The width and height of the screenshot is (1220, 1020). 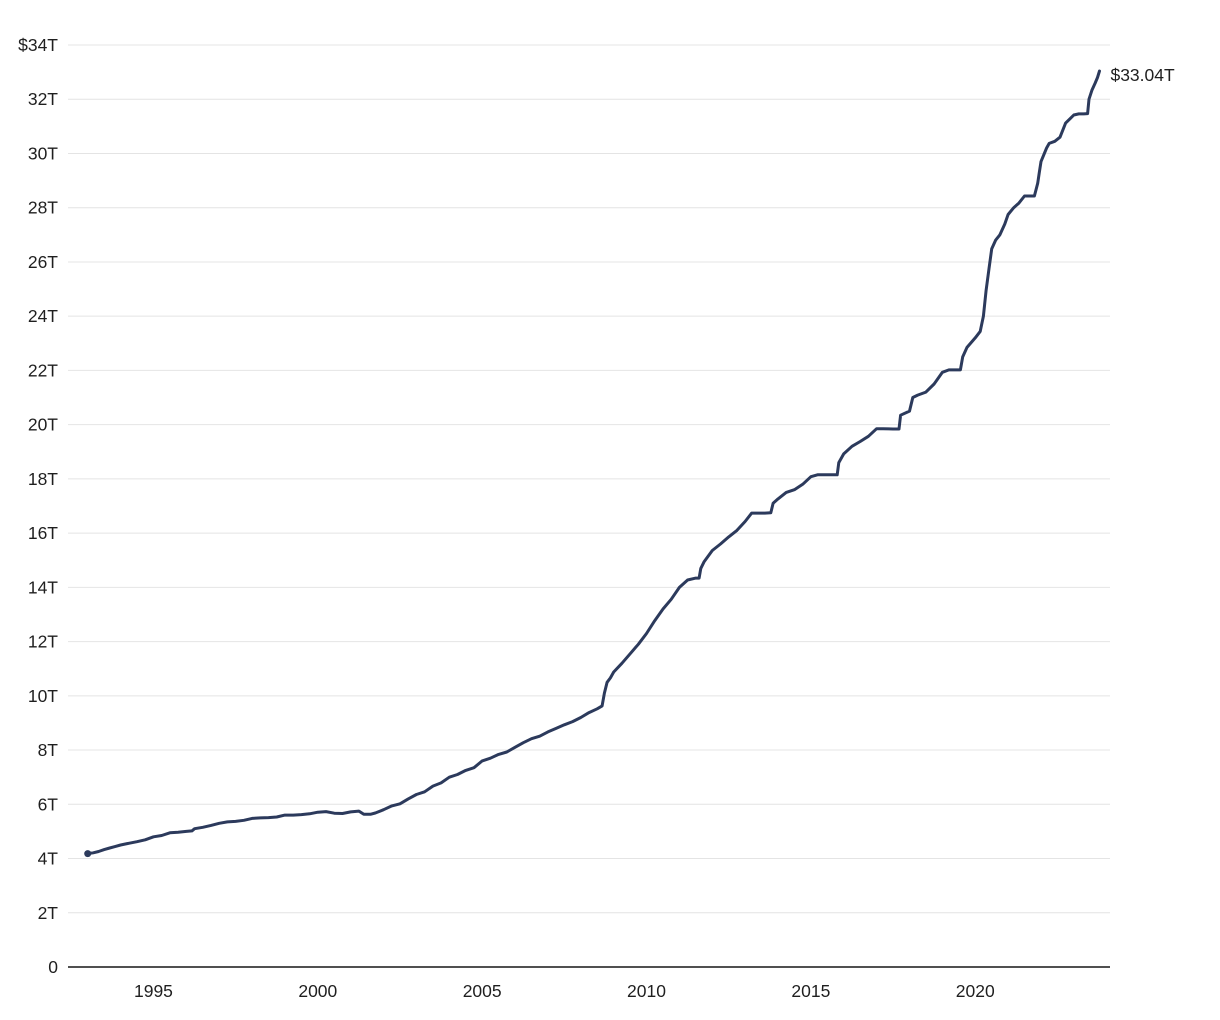 I want to click on y-axis-tick-label: 26T, so click(x=43, y=262).